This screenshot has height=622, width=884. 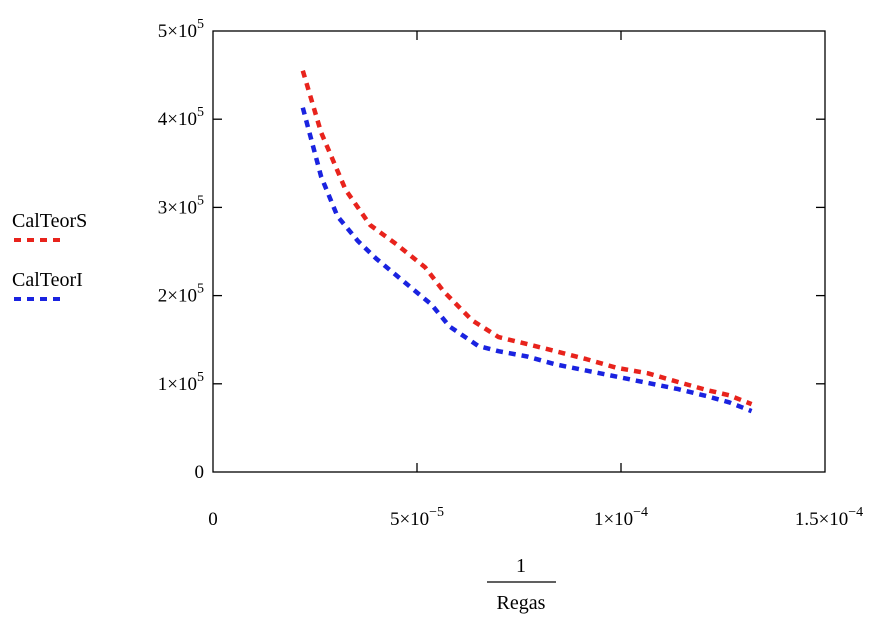 What do you see at coordinates (213, 519) in the screenshot?
I see `x-tick-label: 0` at bounding box center [213, 519].